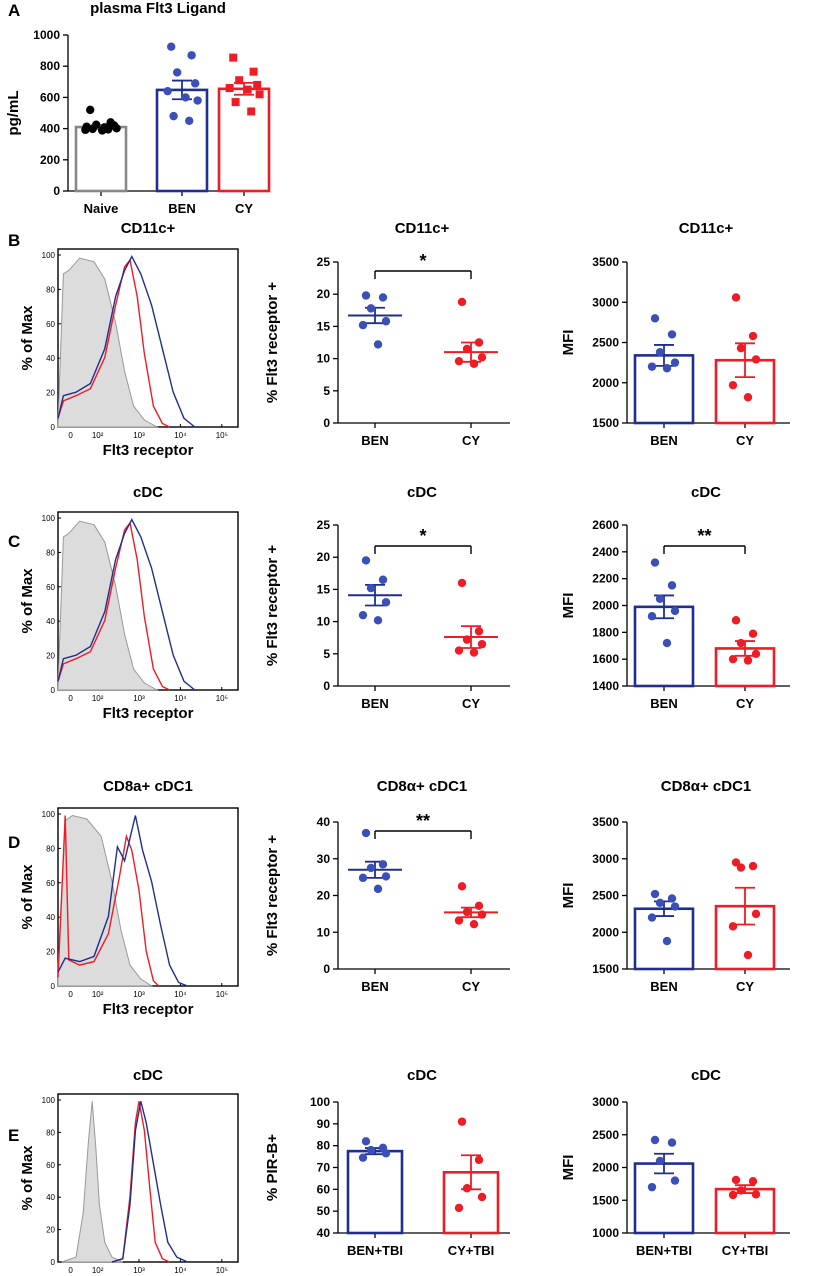 Image resolution: width=817 pixels, height=1276 pixels. What do you see at coordinates (180, 435) in the screenshot?
I see `b-hist-xtick-label: 10⁴` at bounding box center [180, 435].